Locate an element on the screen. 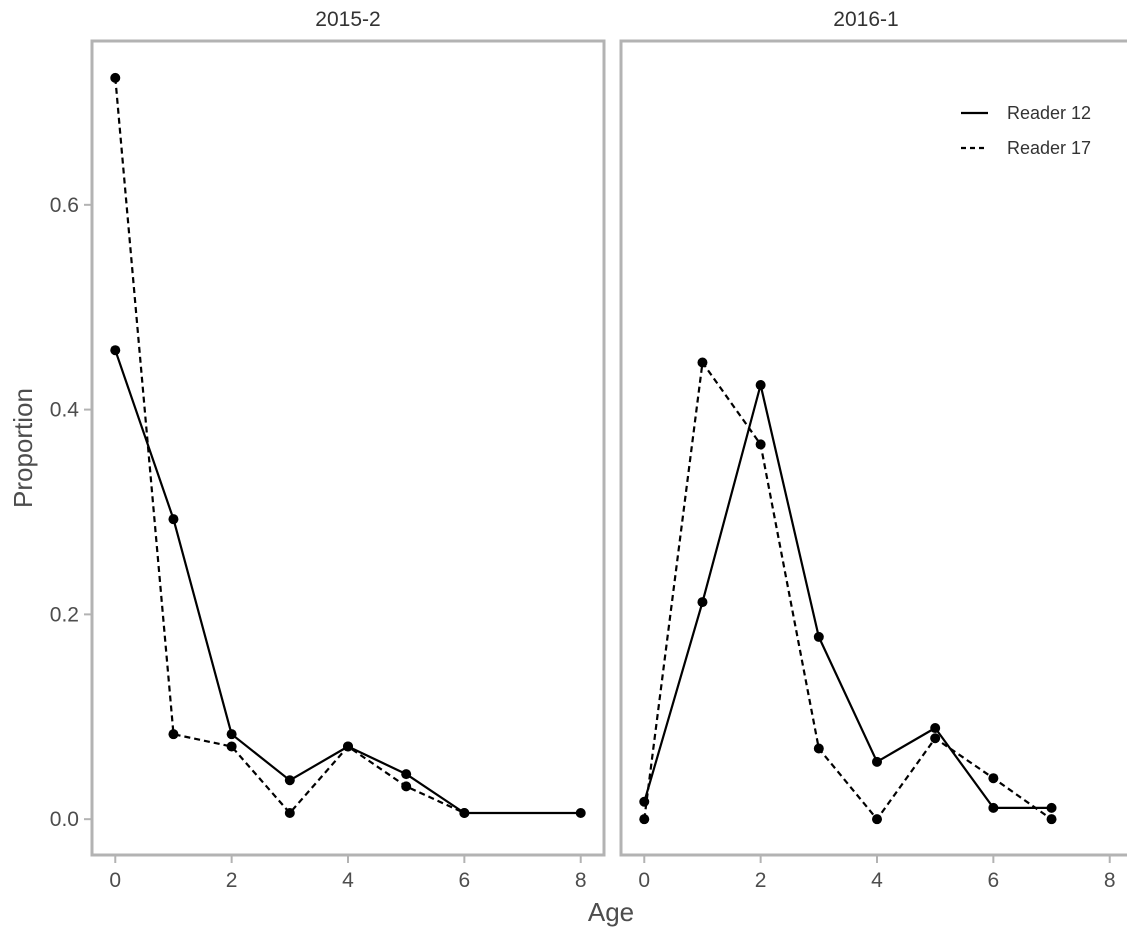  y-tick-label: 0.4 is located at coordinates (65, 410).